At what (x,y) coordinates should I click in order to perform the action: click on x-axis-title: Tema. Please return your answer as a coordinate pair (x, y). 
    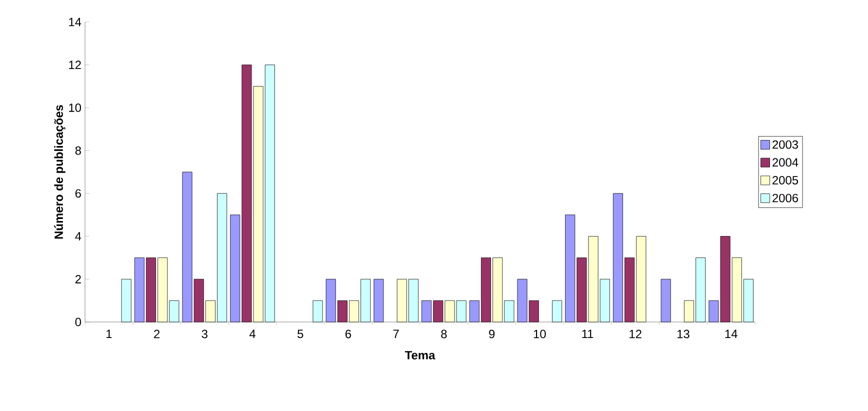
    Looking at the image, I should click on (420, 355).